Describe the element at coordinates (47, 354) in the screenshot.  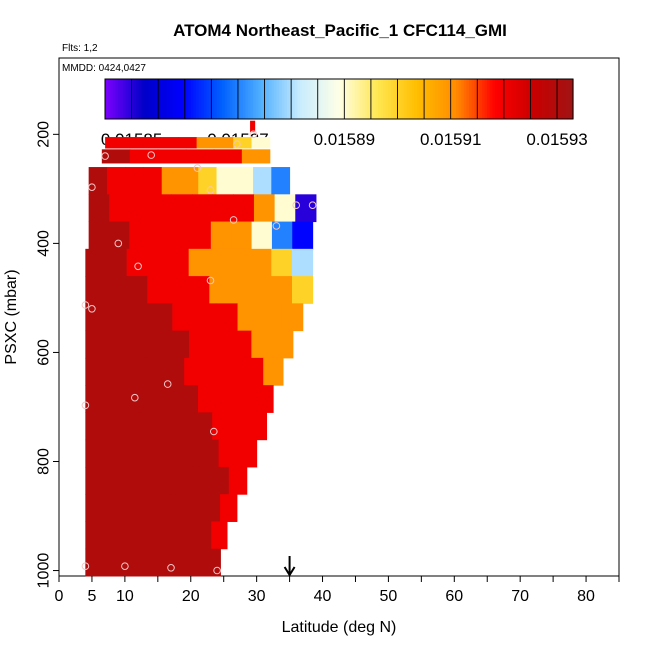
I see `y-axis: 200 400 600 800 1000` at that location.